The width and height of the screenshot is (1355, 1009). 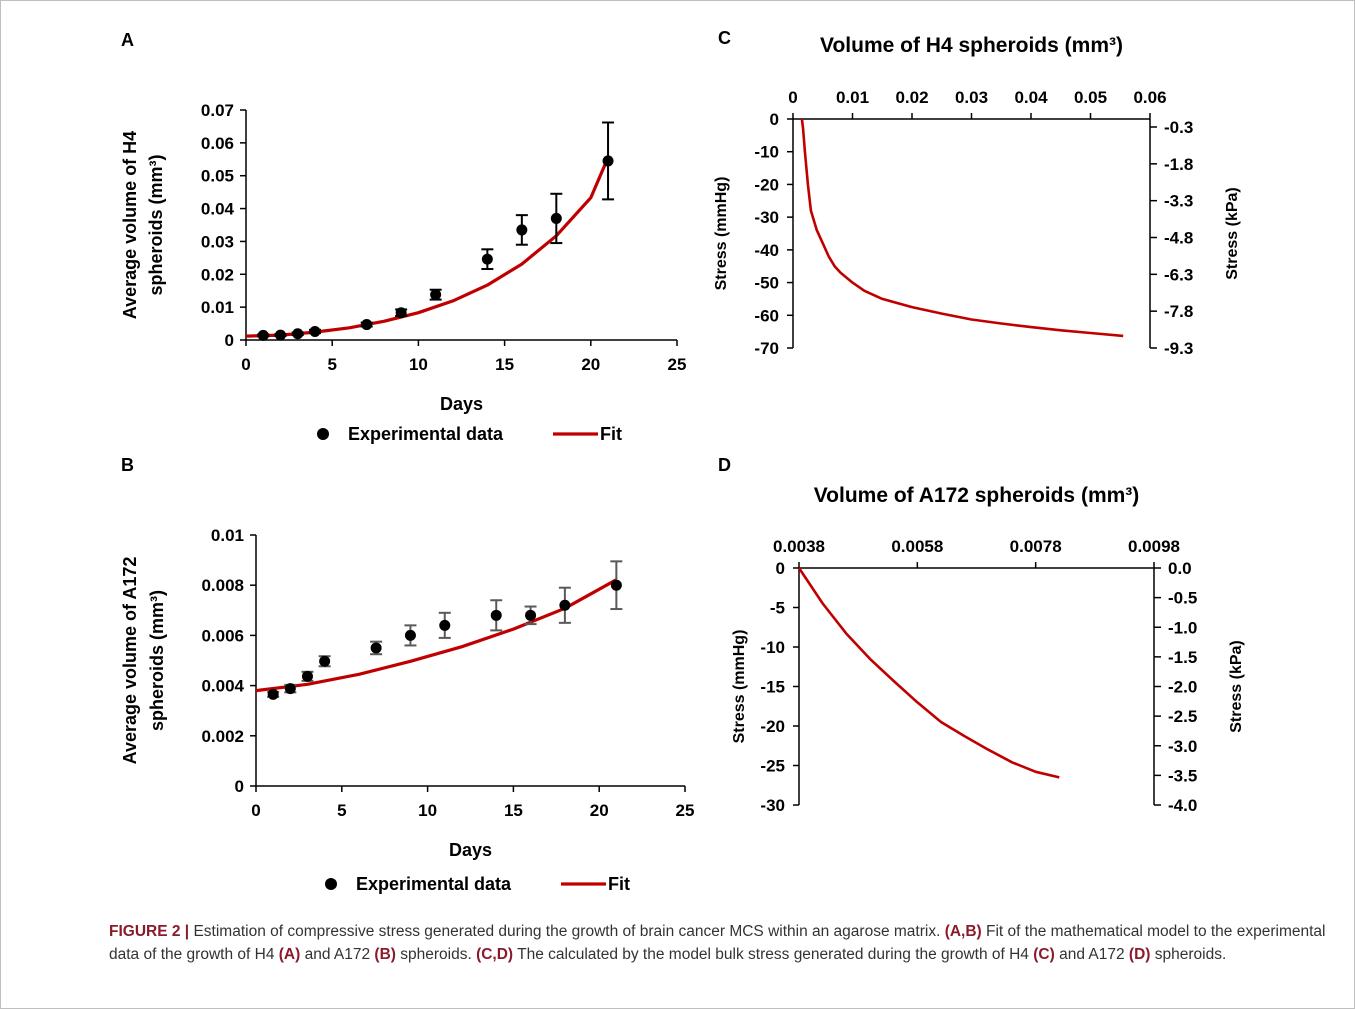 I want to click on y-tick-label-left: -50, so click(x=766, y=283).